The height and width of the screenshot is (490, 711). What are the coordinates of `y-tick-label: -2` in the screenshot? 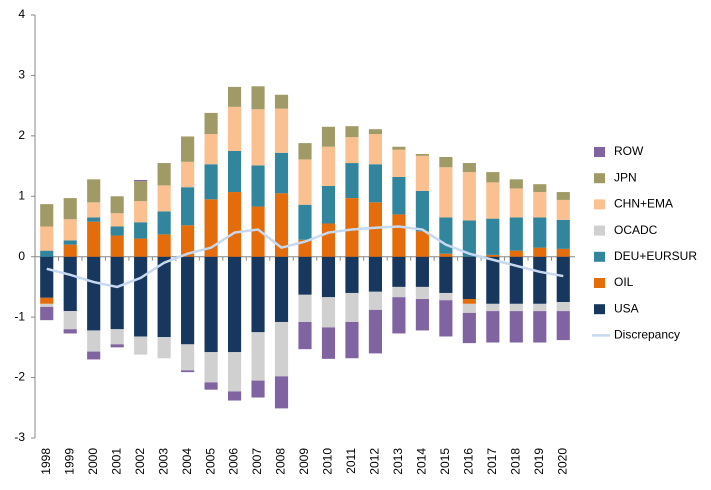 It's located at (19, 377).